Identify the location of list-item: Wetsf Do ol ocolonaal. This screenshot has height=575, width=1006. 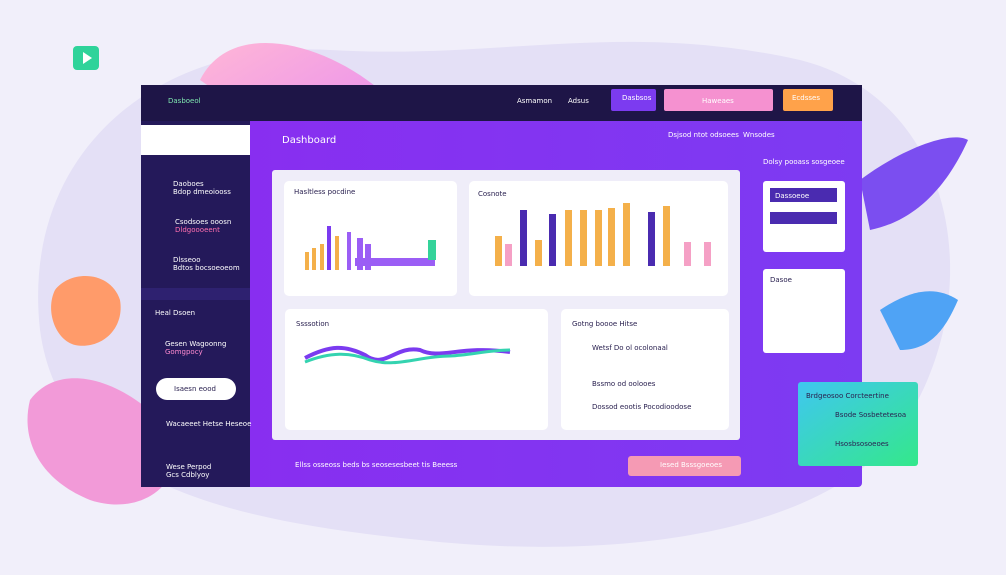
(630, 348).